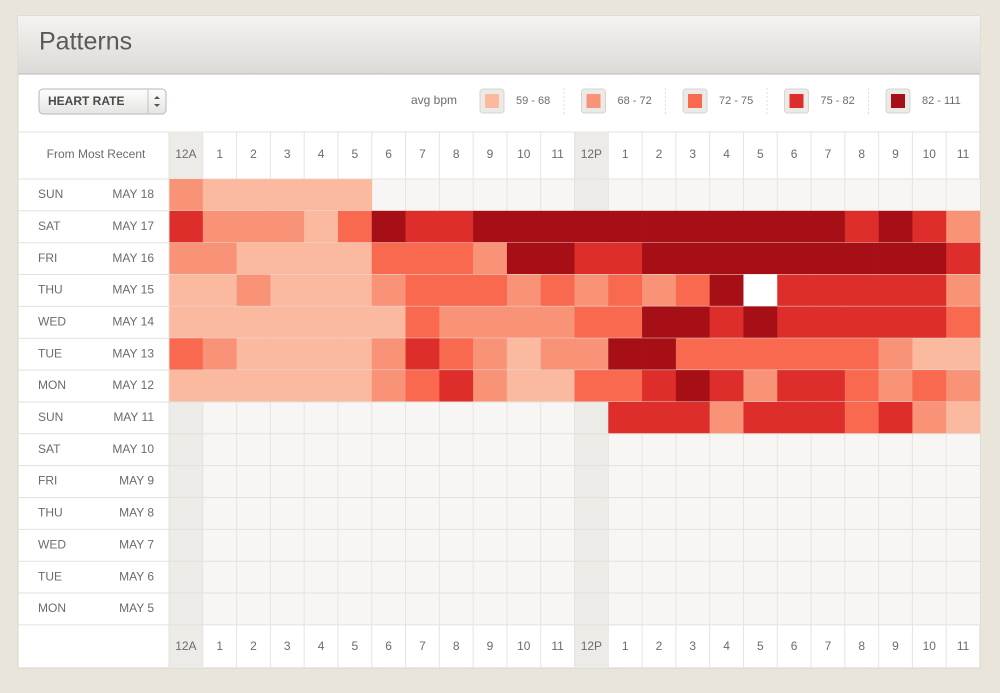 The height and width of the screenshot is (693, 1000). Describe the element at coordinates (557, 646) in the screenshot. I see `hour-label: 11` at that location.